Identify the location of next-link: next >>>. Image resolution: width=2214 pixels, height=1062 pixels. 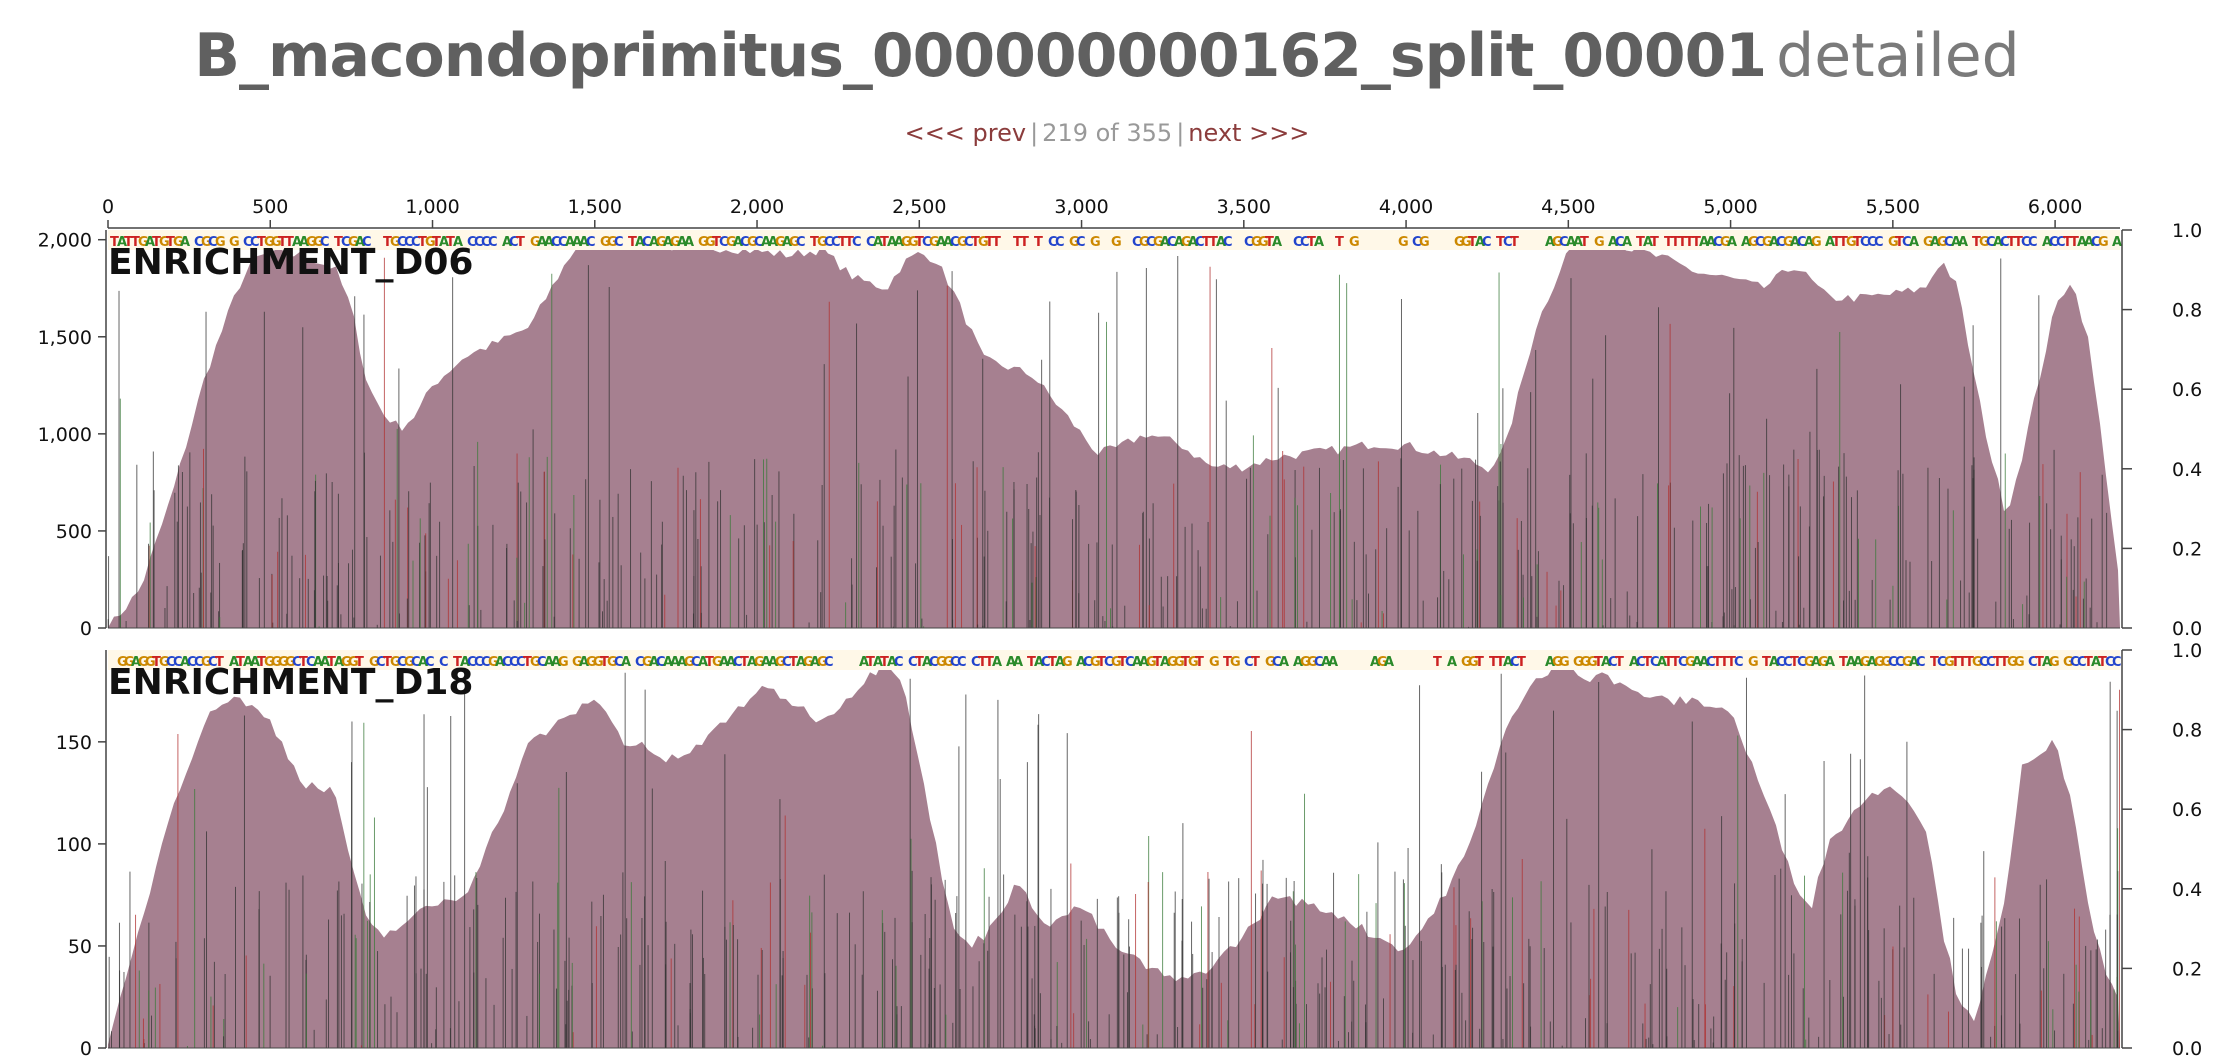
(1249, 133).